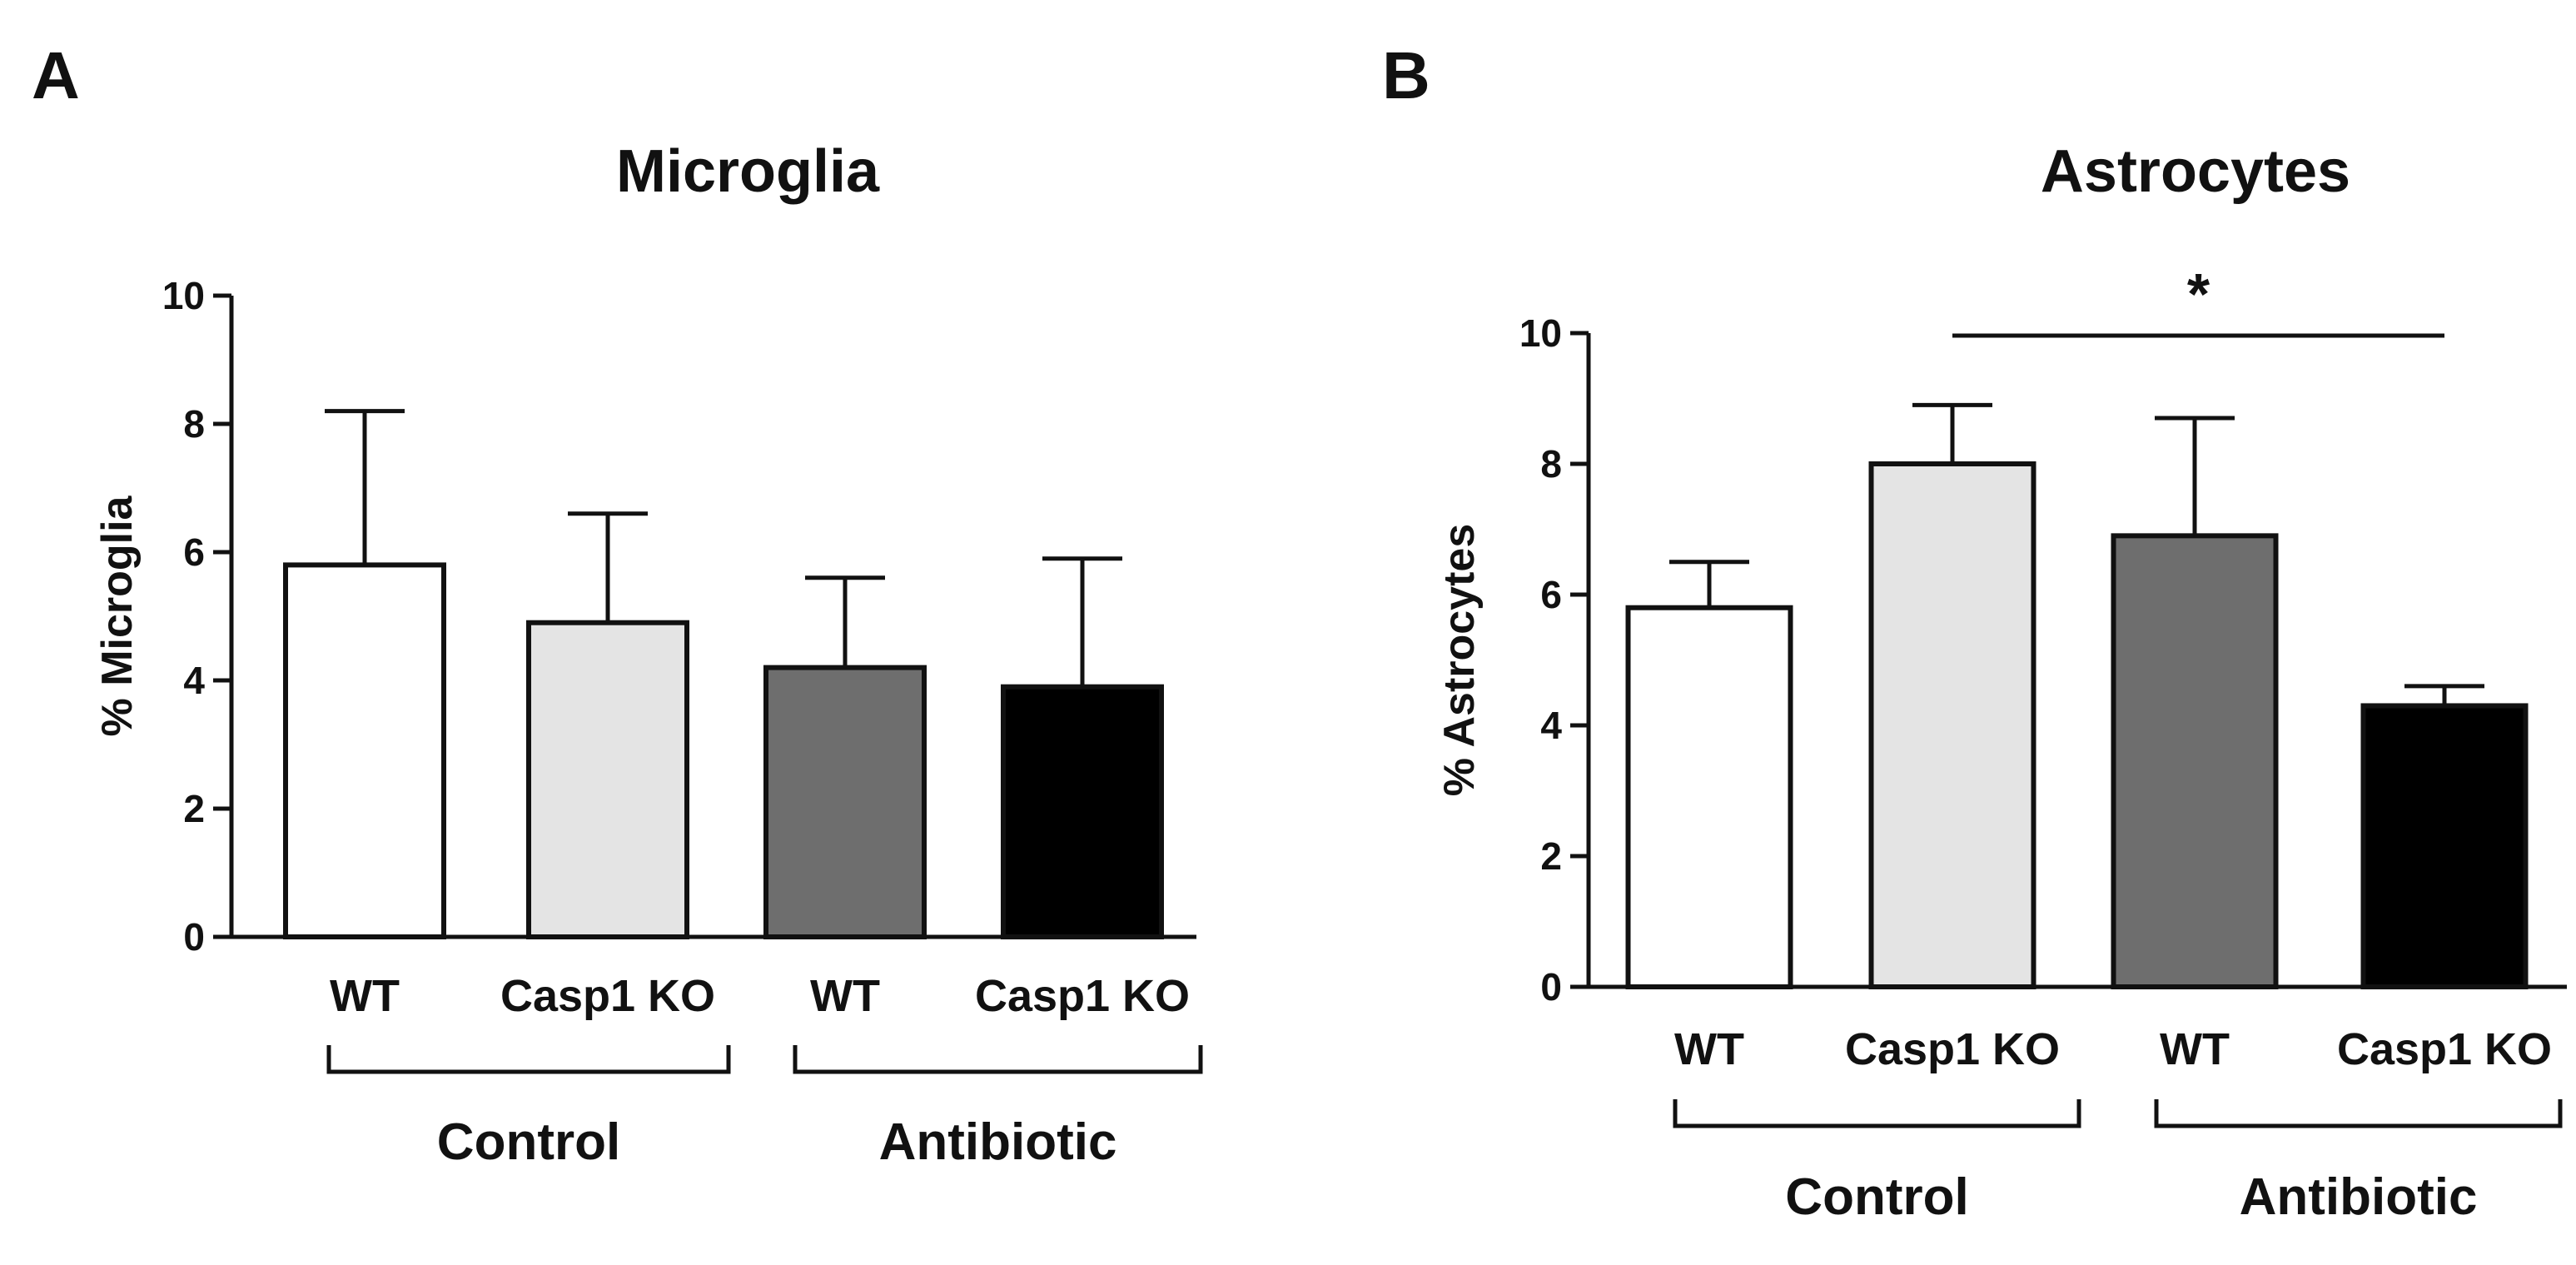 This screenshot has width=2576, height=1265. I want to click on panel-letter: A, so click(56, 75).